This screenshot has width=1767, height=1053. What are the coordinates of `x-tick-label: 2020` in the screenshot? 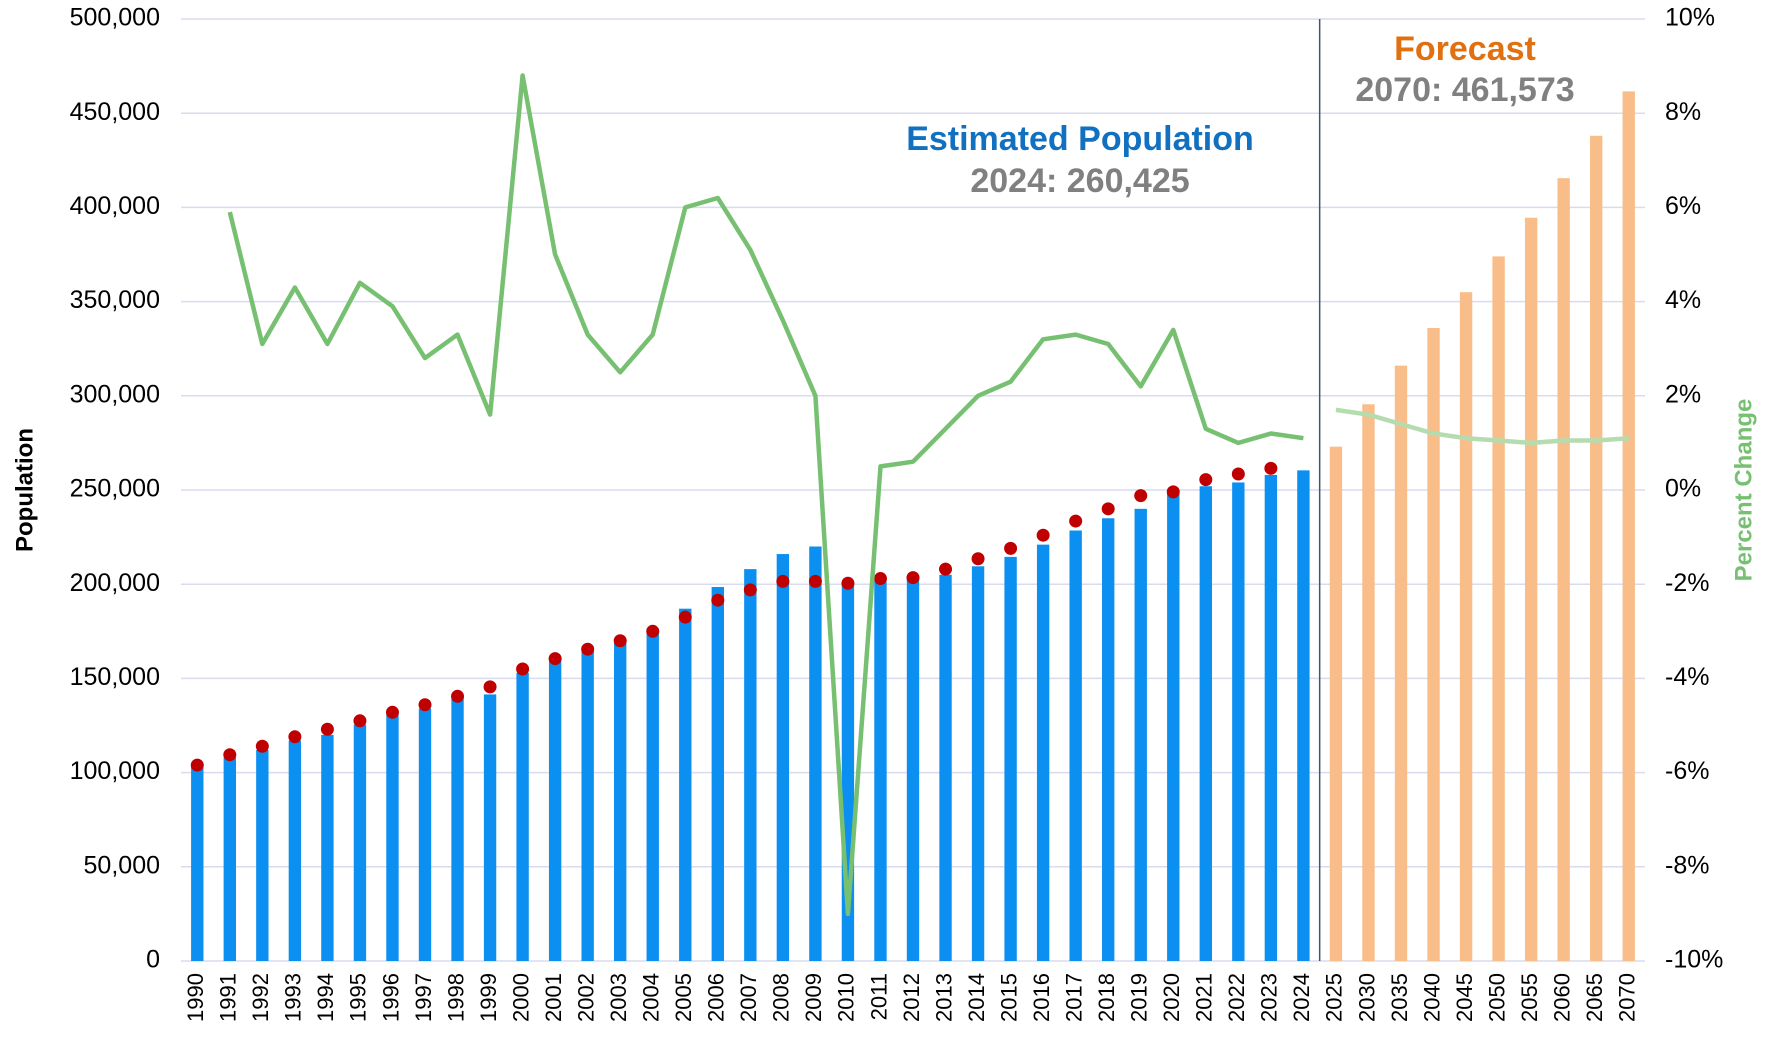 It's located at (1171, 997).